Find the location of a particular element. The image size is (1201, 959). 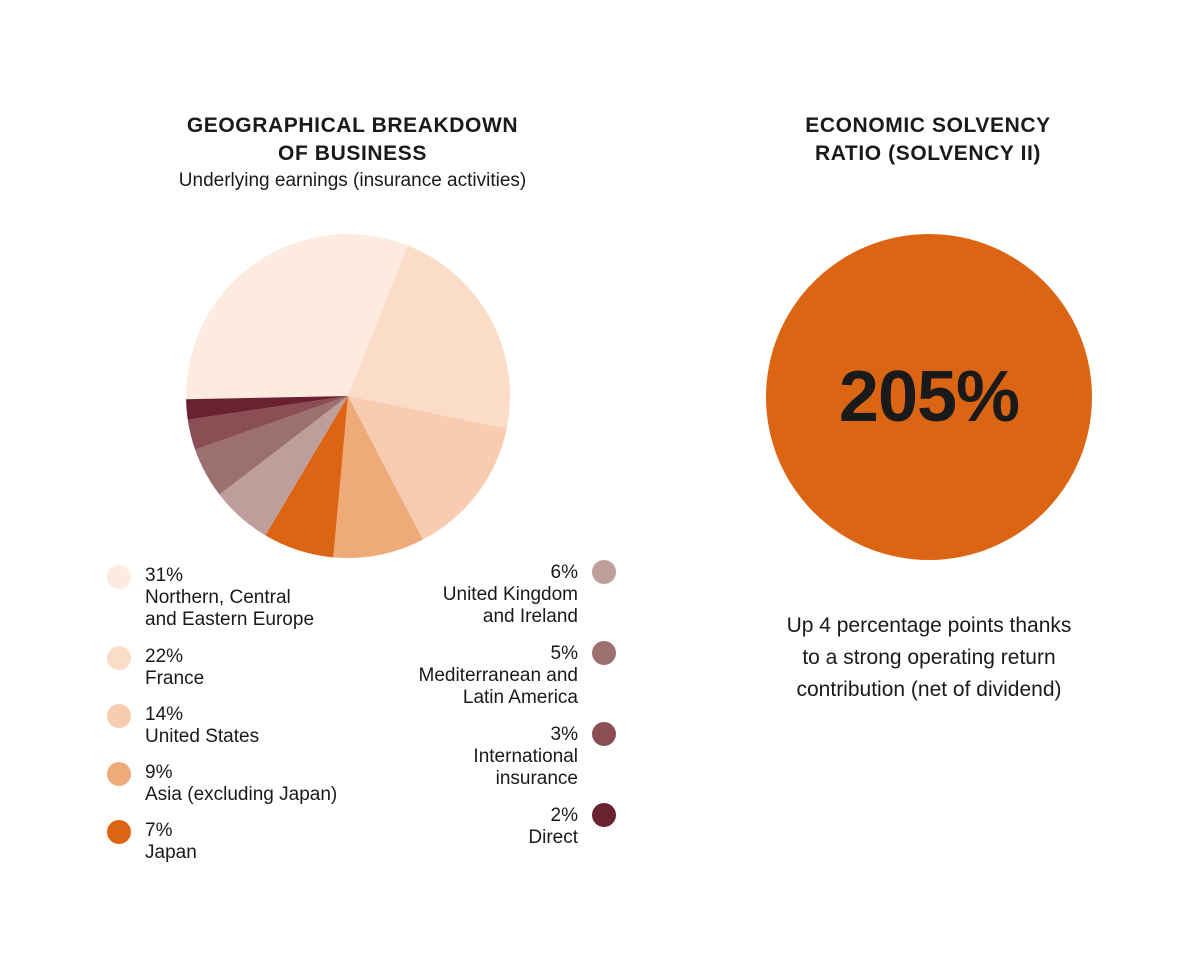

legend-label-line: Mediterranean and is located at coordinates (498, 675).